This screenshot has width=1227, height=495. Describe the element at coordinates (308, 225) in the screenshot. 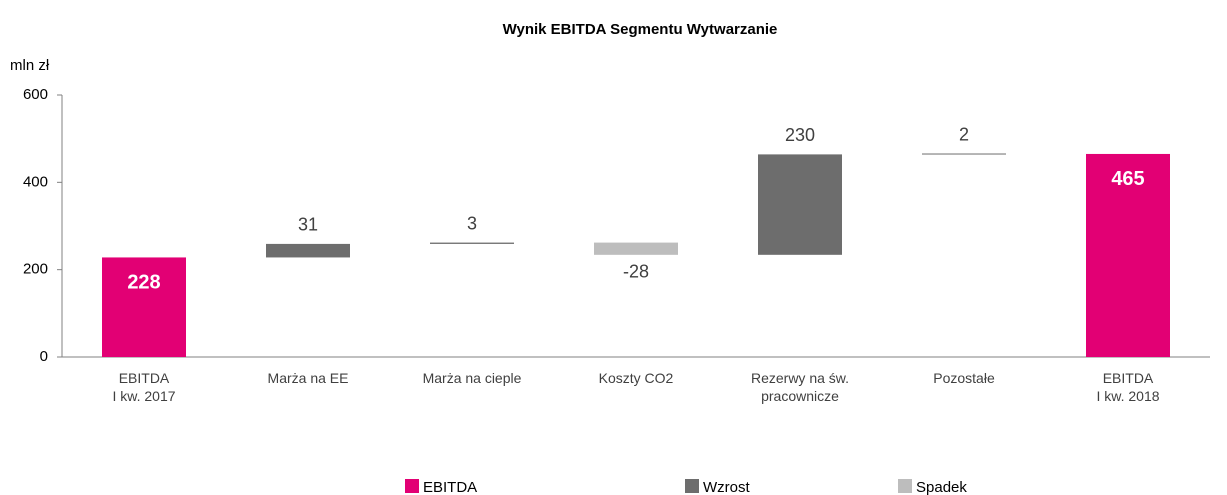

I see `value-label: 31` at that location.